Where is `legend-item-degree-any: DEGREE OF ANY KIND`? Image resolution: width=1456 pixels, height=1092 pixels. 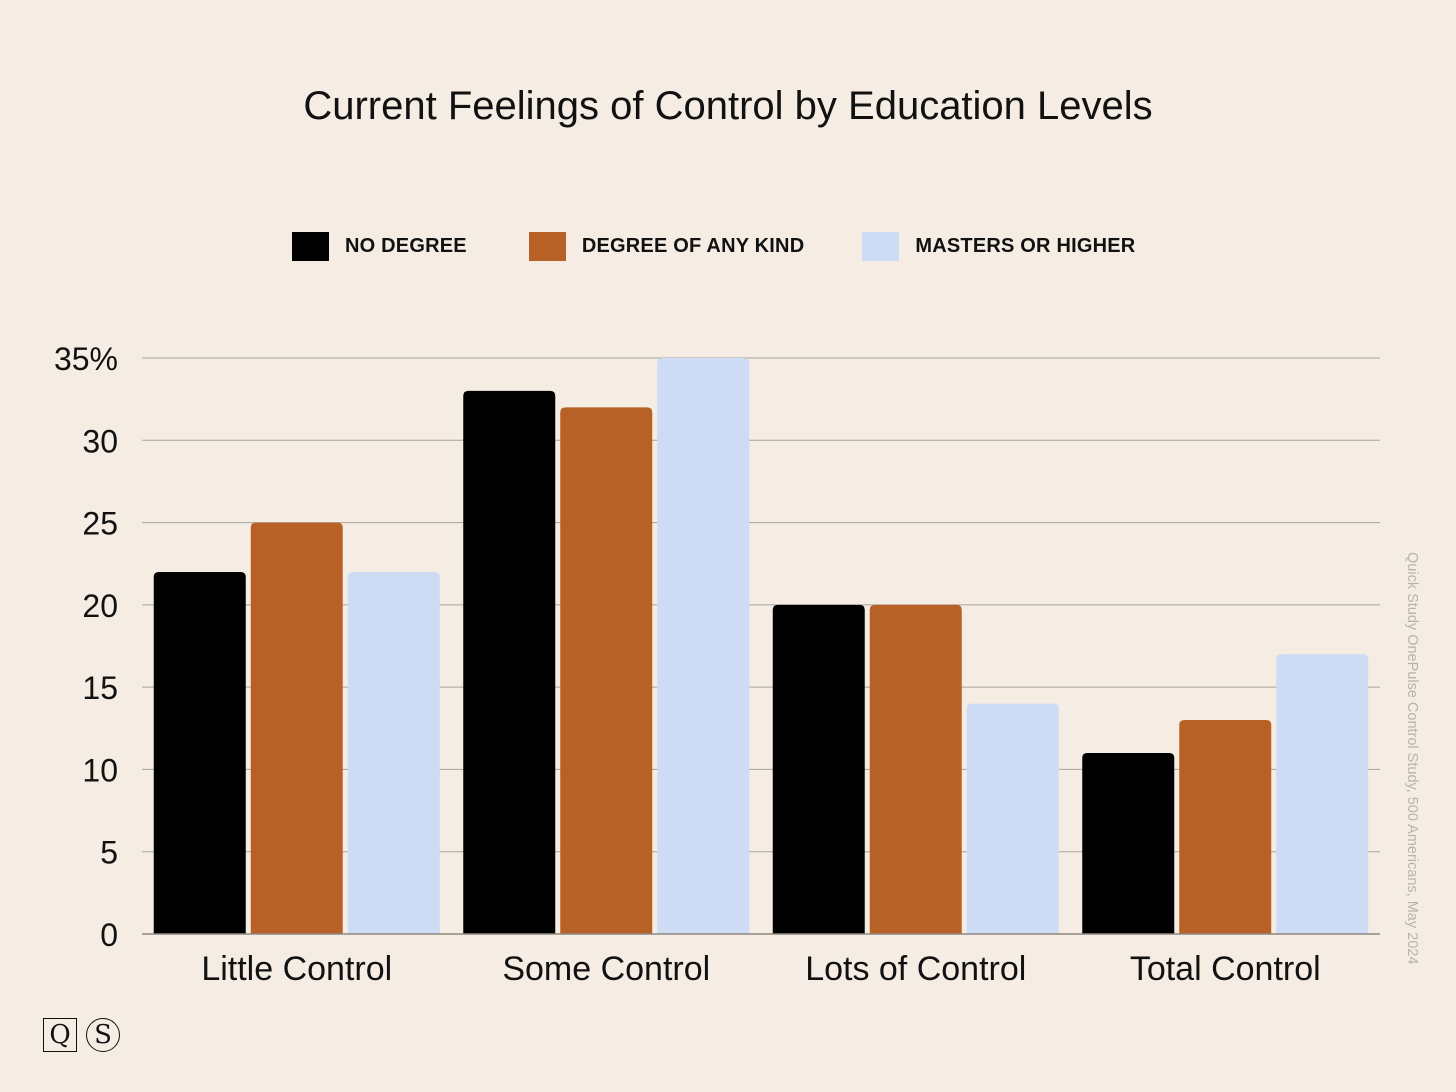
legend-item-degree-any: DEGREE OF ANY KIND is located at coordinates (666, 246).